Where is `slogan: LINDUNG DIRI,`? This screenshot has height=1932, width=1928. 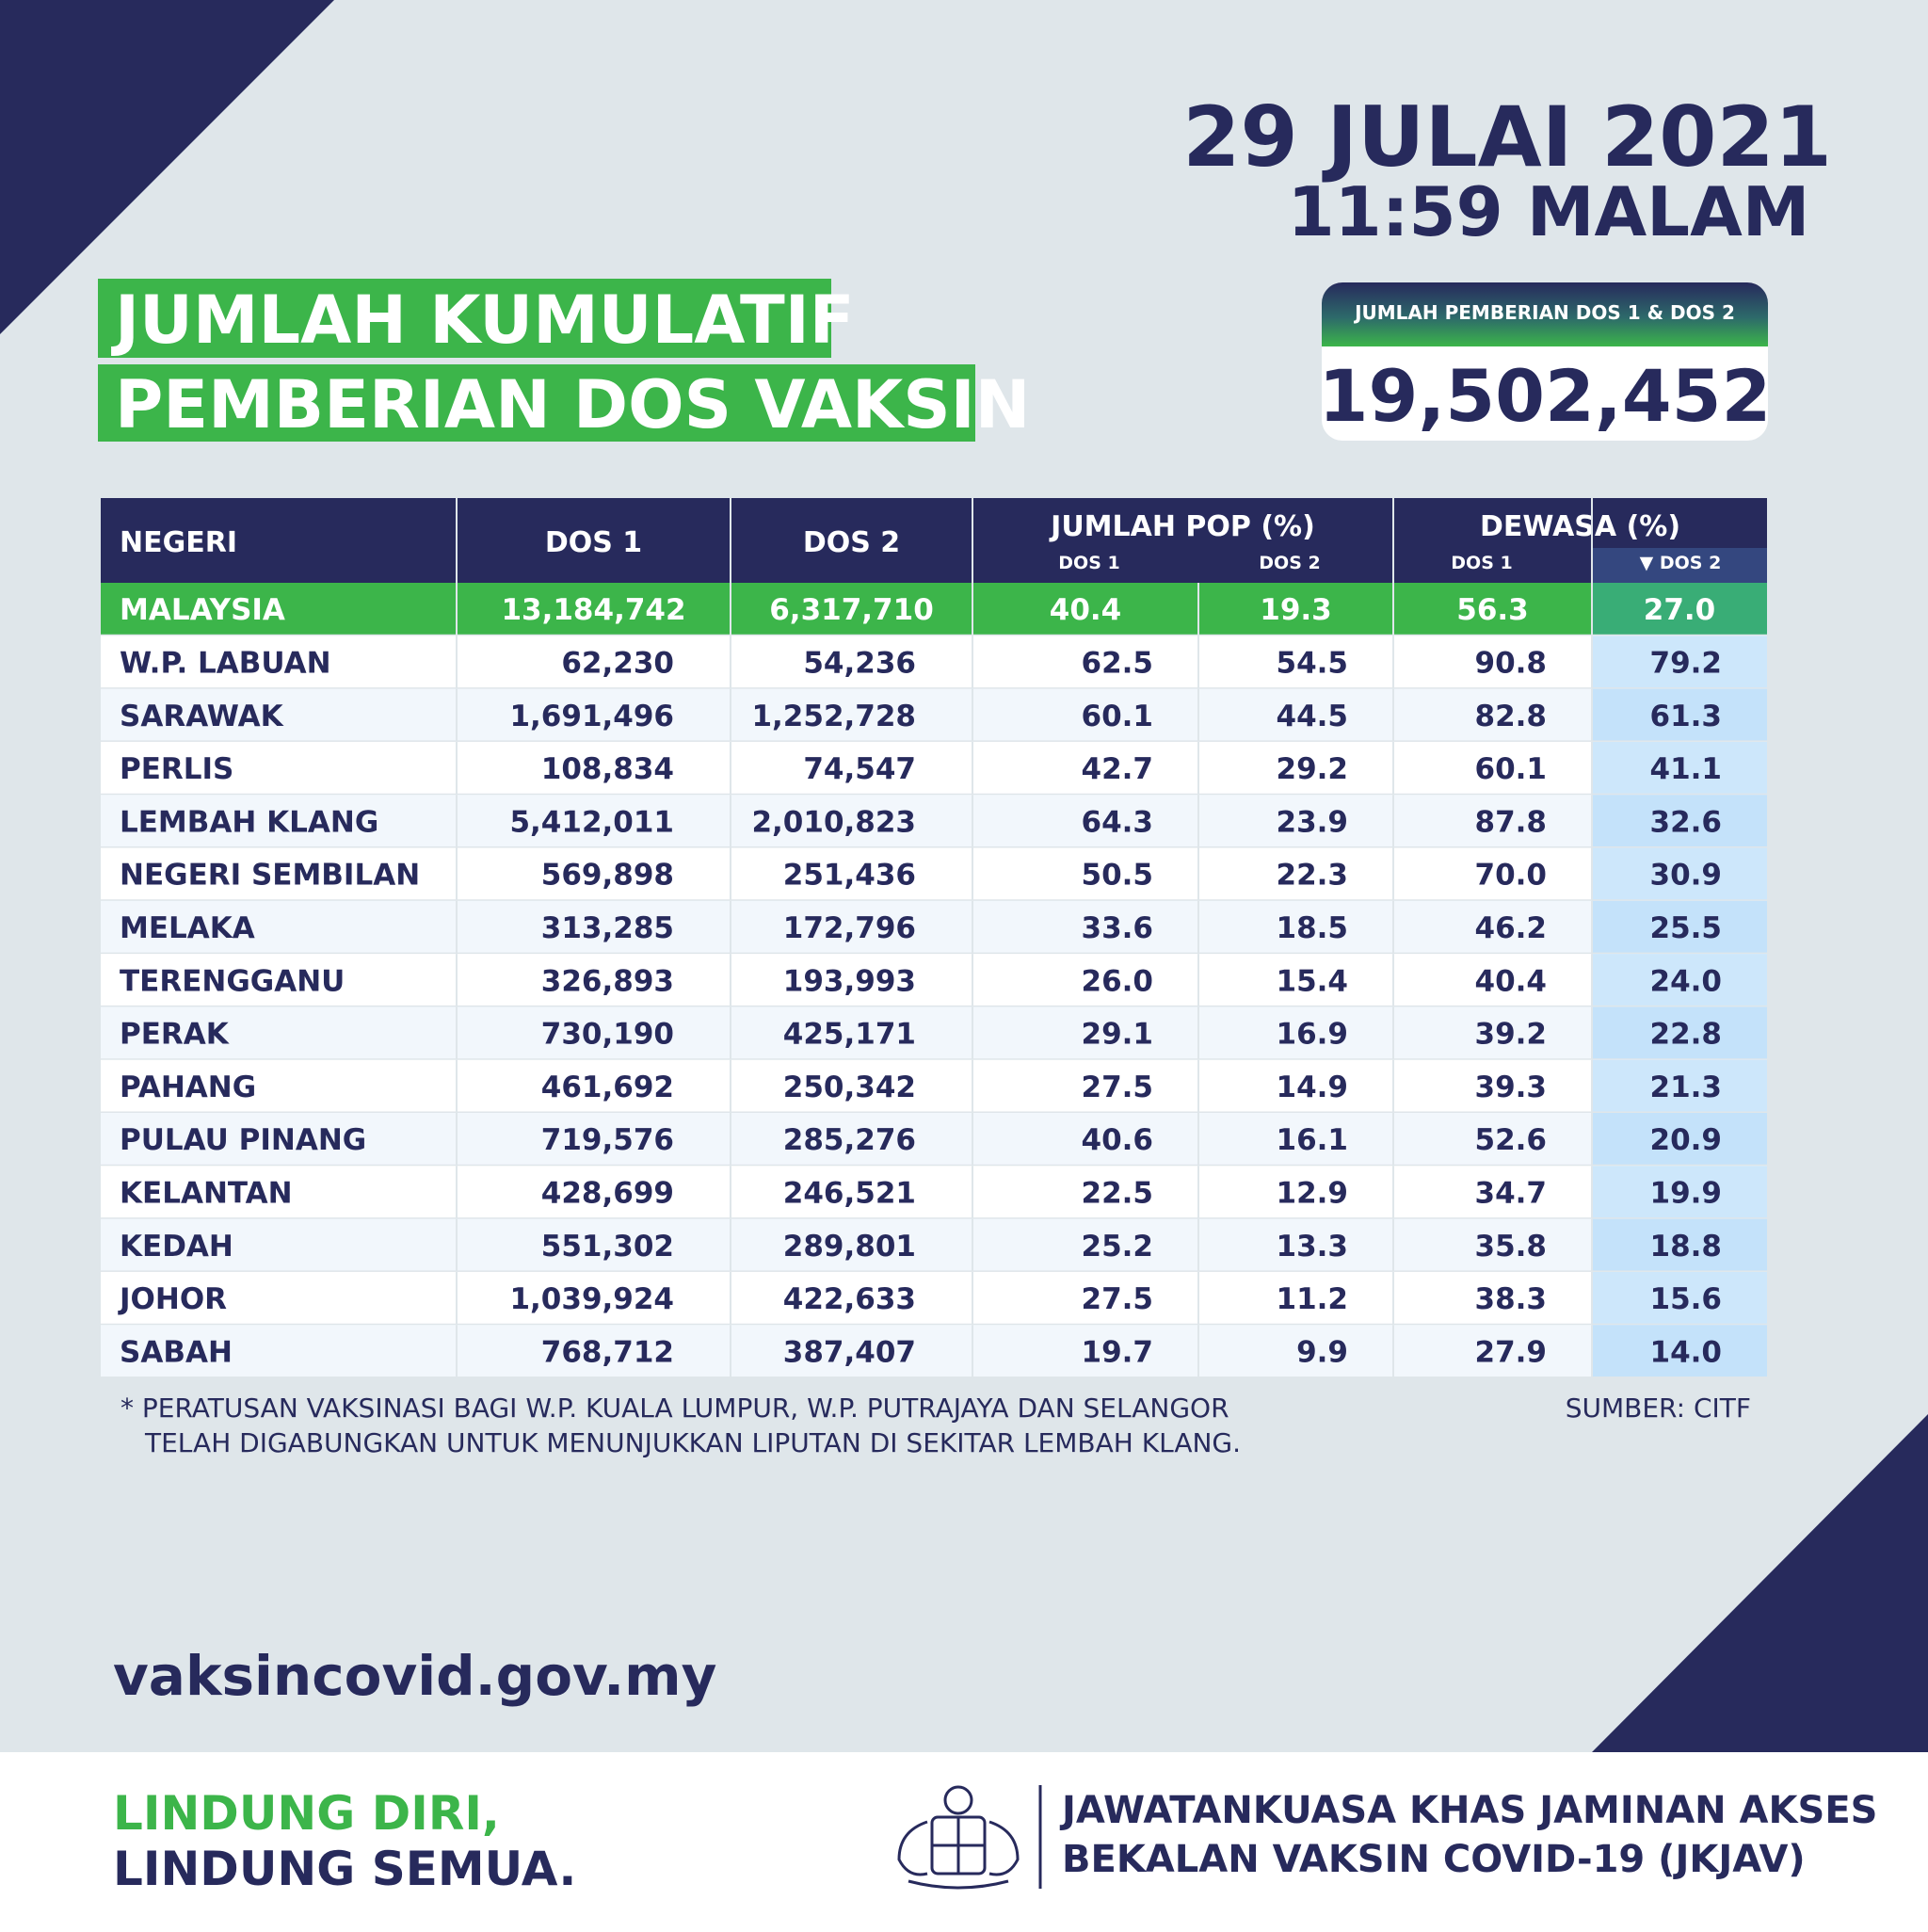 slogan: LINDUNG DIRI, is located at coordinates (306, 1813).